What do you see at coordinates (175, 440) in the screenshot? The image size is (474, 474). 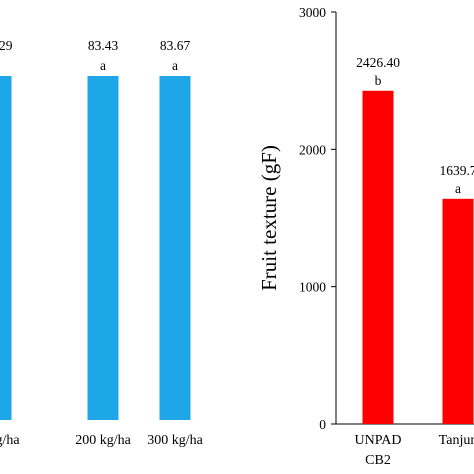 I see `category-label-left-2: 300 kg/ha` at bounding box center [175, 440].